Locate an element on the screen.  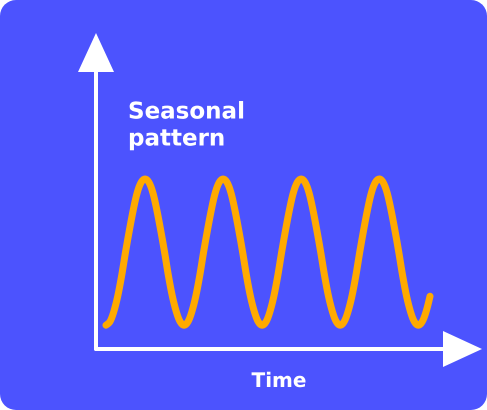
chart-title: Seasonal pattern is located at coordinates (190, 125).